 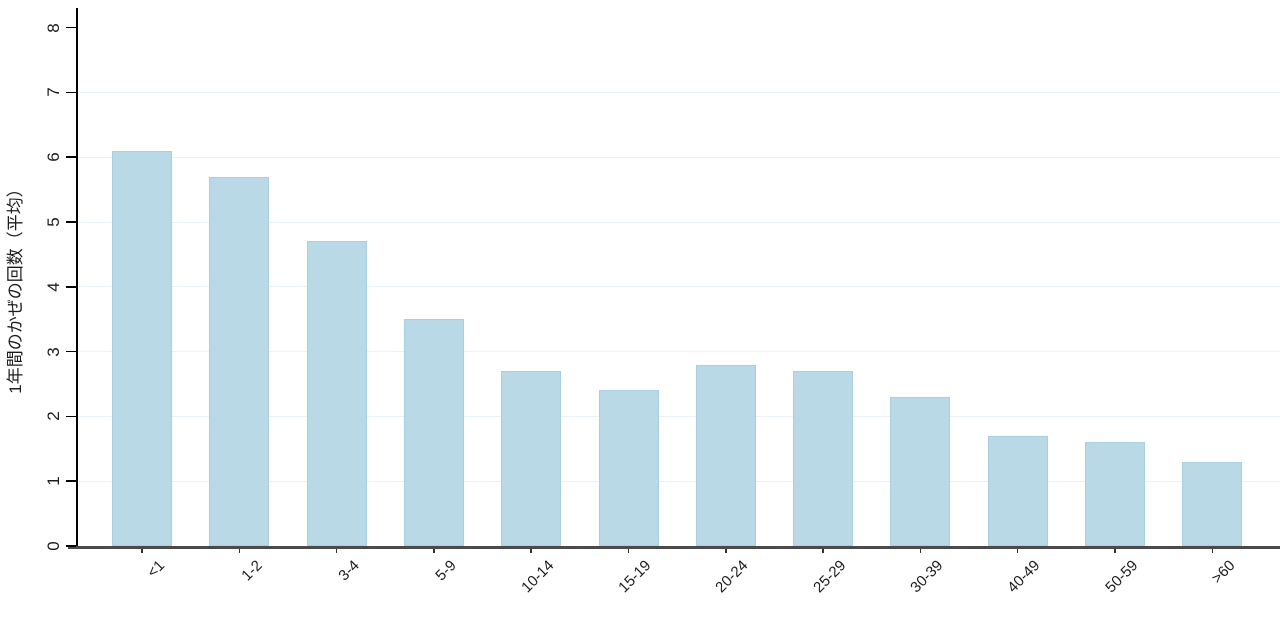 What do you see at coordinates (15, 287) in the screenshot?
I see `y-axis-title: 1年間のかぜの回数（平均）` at bounding box center [15, 287].